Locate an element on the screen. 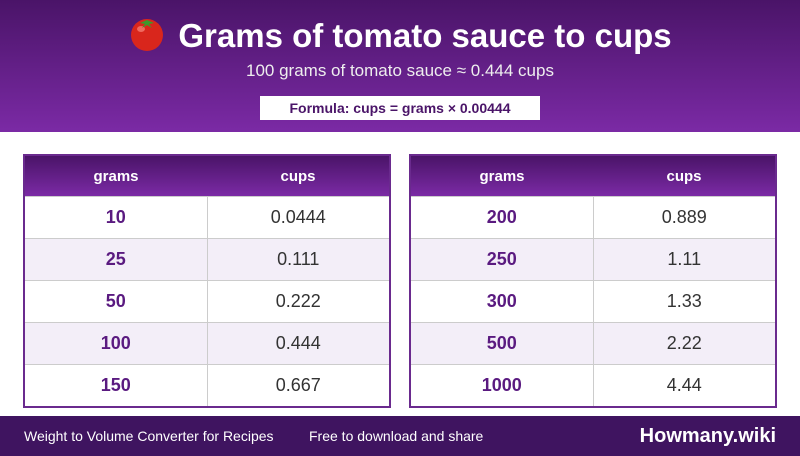 The image size is (800, 456). table-row: 1000 4.44 is located at coordinates (593, 386).